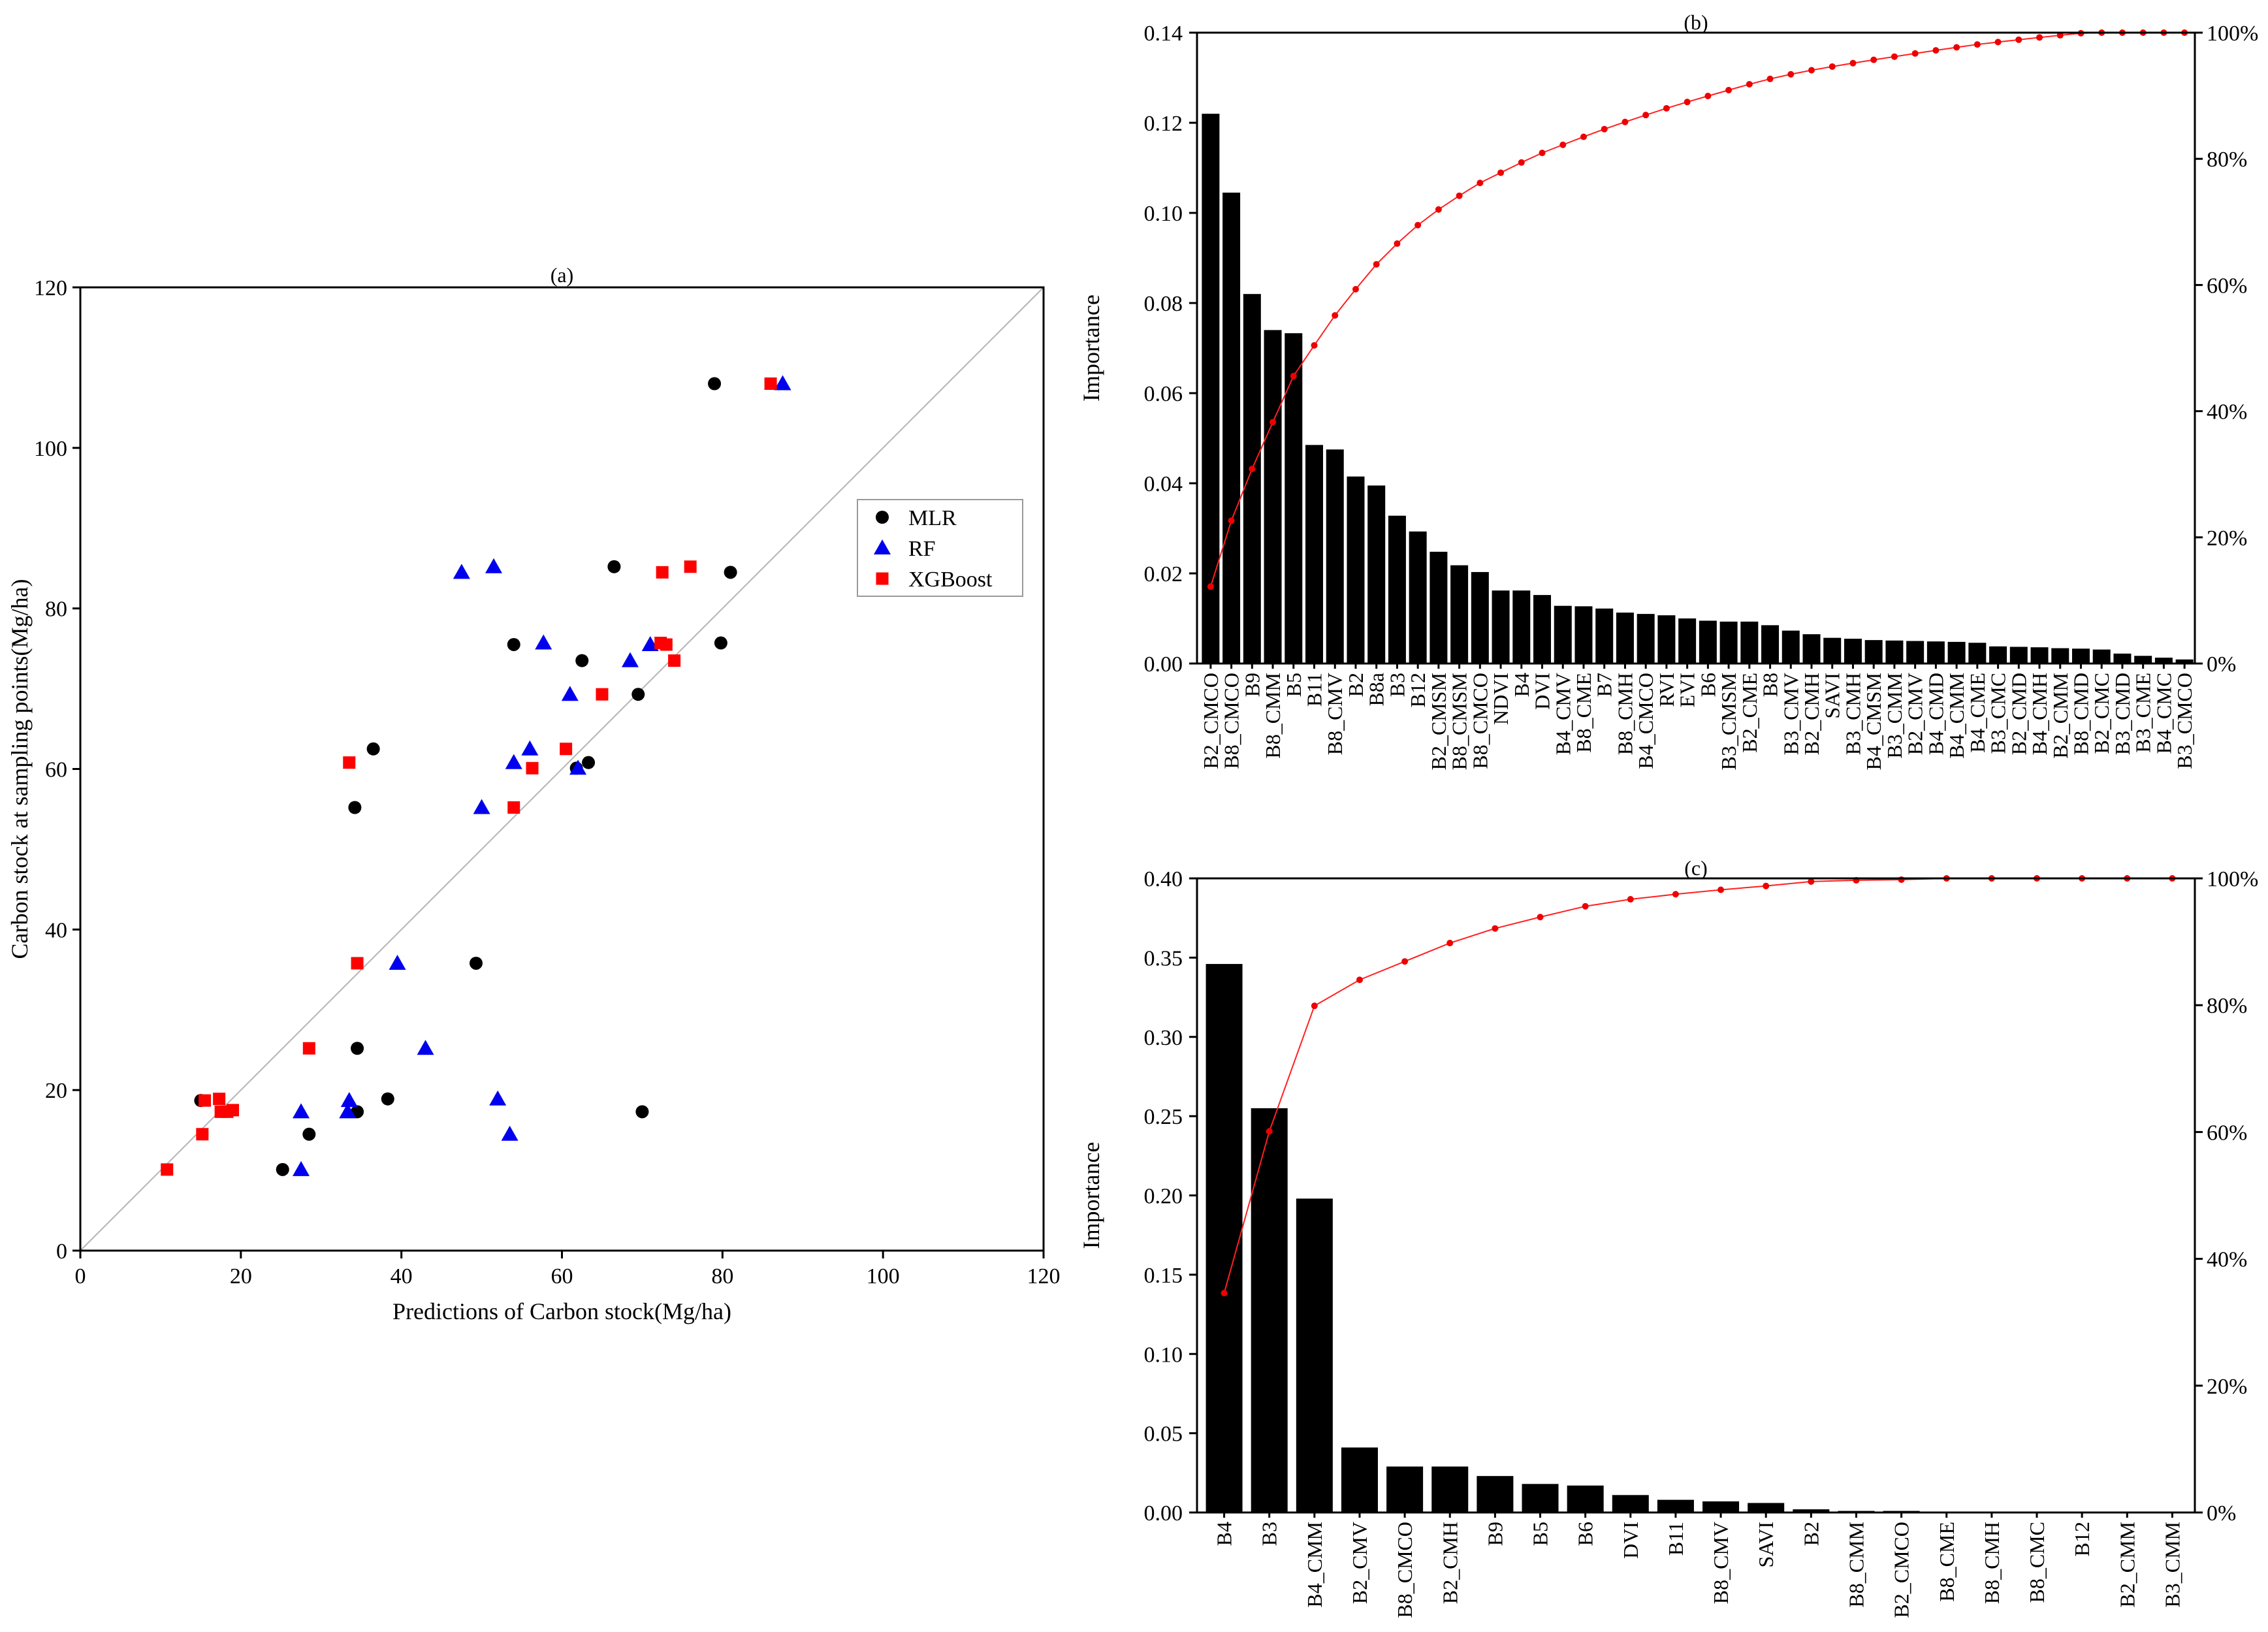 This screenshot has width=2268, height=1632. Describe the element at coordinates (2080, 714) in the screenshot. I see `category-label-b: B8_CMD` at that location.